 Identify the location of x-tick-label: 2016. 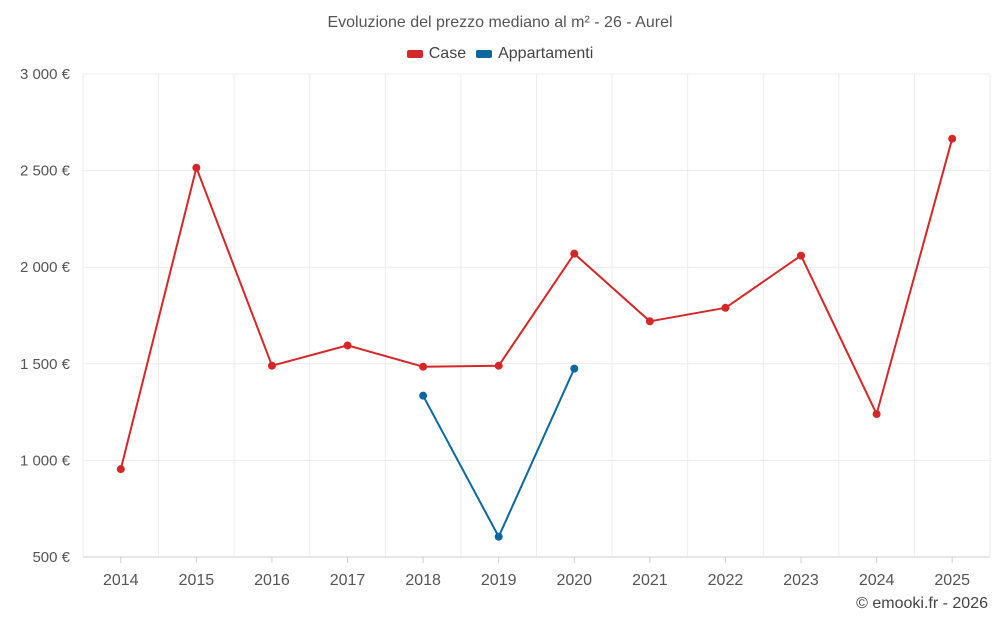
(272, 580).